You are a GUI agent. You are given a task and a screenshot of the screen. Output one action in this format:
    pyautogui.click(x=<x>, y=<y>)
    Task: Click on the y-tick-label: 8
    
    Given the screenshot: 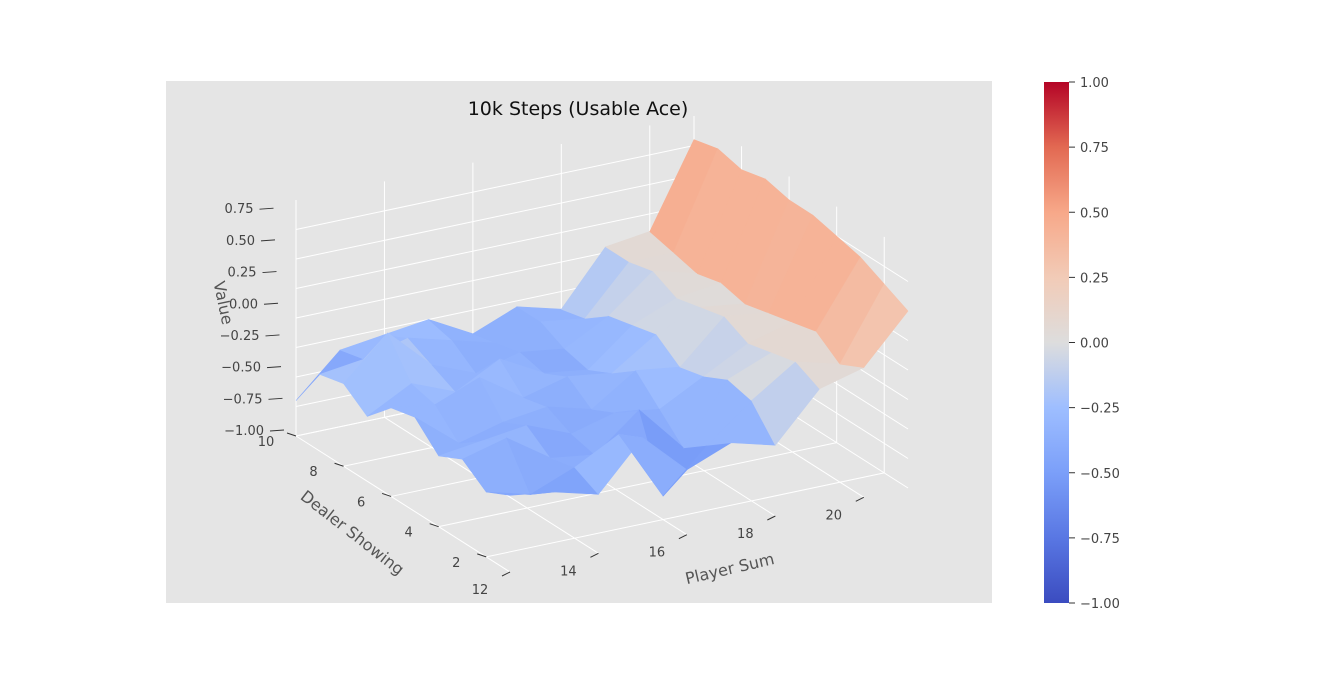 What is the action you would take?
    pyautogui.click(x=313, y=472)
    